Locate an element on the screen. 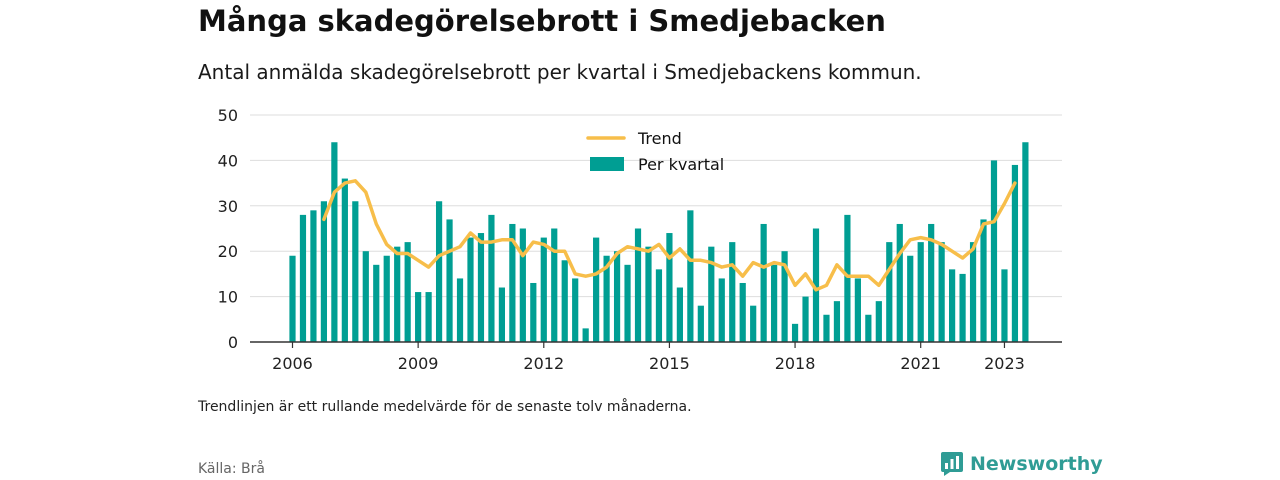 The image size is (1280, 480). legend-trend-label: Trend is located at coordinates (659, 138).